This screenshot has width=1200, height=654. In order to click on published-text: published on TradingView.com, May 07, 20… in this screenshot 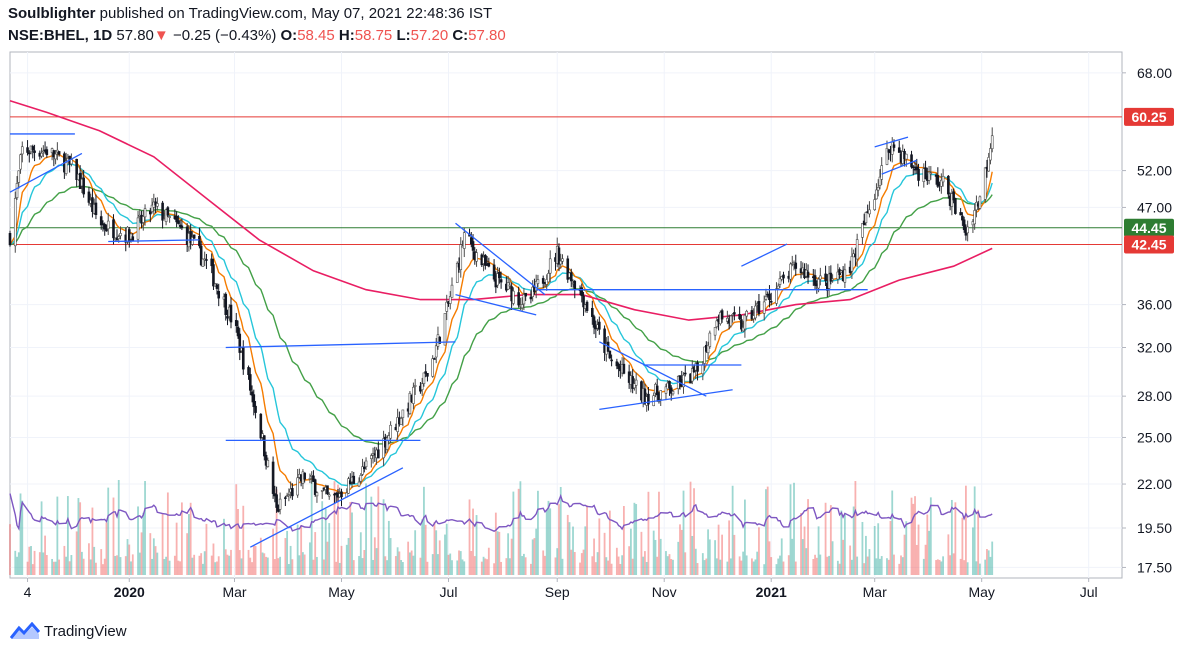, I will do `click(296, 13)`.